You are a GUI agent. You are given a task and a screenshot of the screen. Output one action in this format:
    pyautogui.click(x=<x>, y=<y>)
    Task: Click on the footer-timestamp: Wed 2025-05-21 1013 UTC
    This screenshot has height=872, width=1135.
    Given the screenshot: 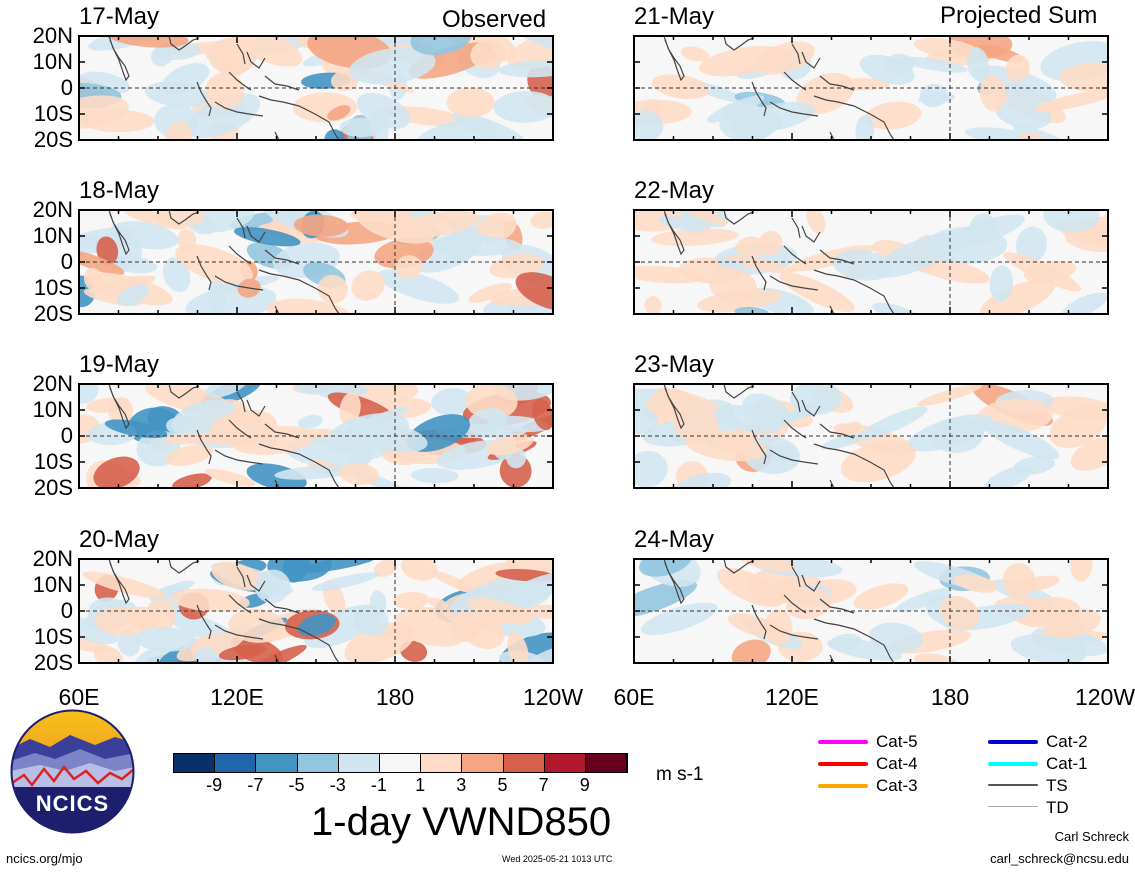 What is the action you would take?
    pyautogui.click(x=557, y=859)
    